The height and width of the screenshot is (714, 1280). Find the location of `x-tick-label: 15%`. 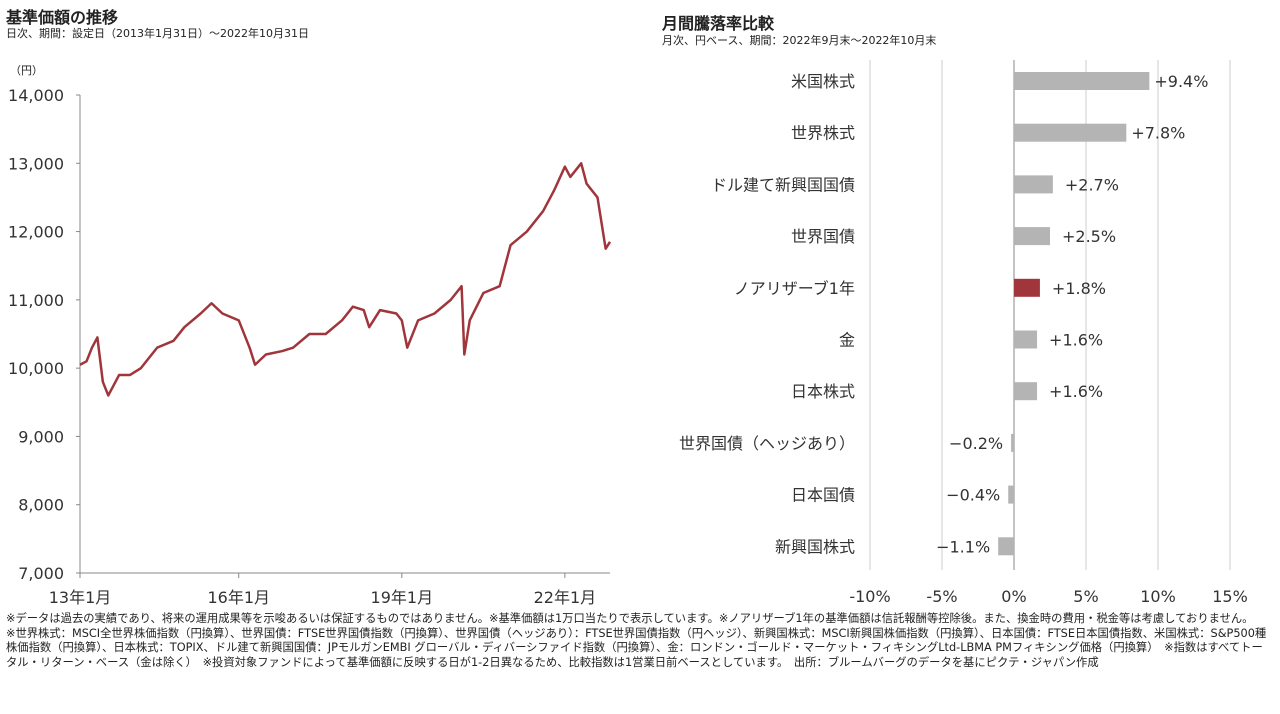

x-tick-label: 15% is located at coordinates (1230, 596).